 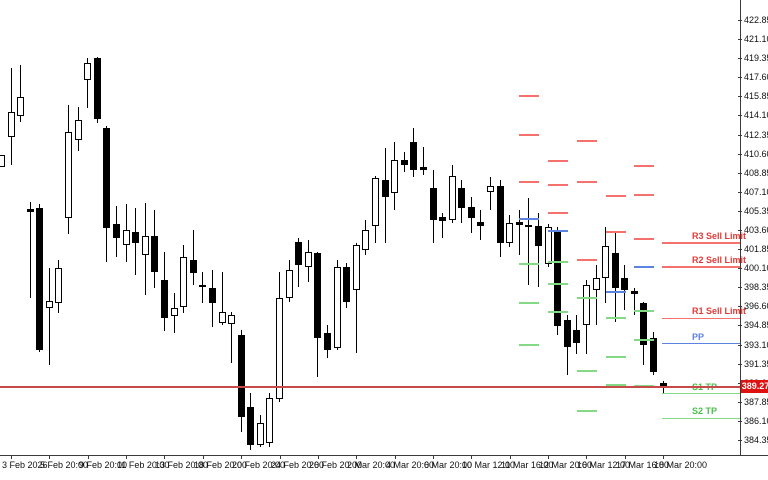 What do you see at coordinates (719, 260) in the screenshot?
I see `trade-level-label: R2 Sell Limit` at bounding box center [719, 260].